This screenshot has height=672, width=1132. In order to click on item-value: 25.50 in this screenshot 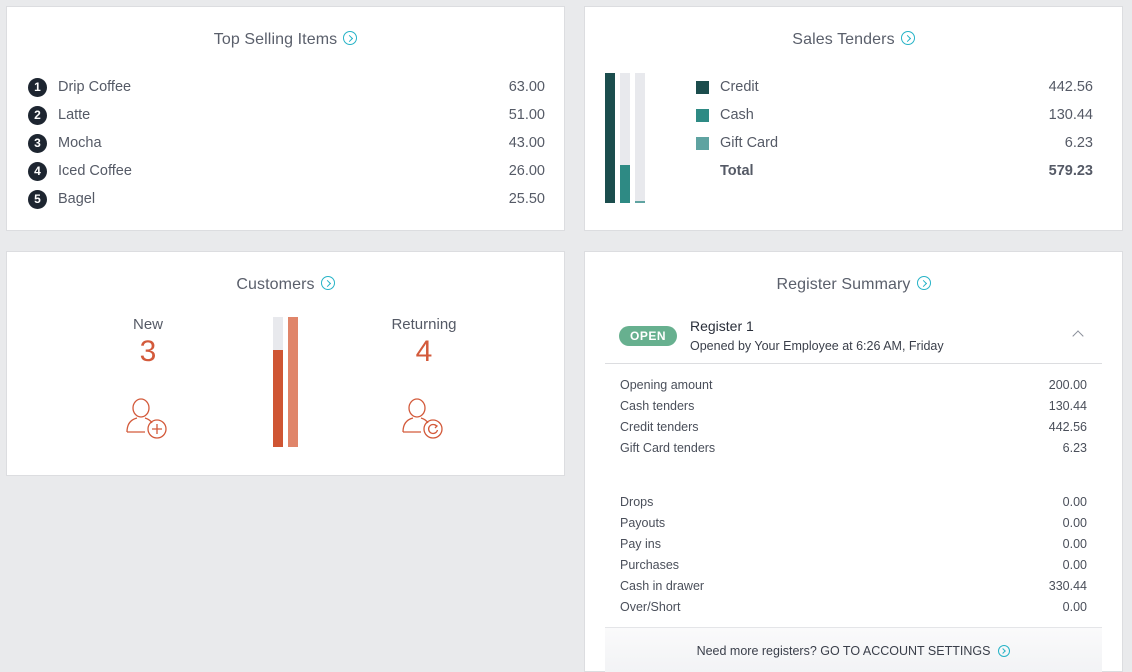, I will do `click(526, 199)`.